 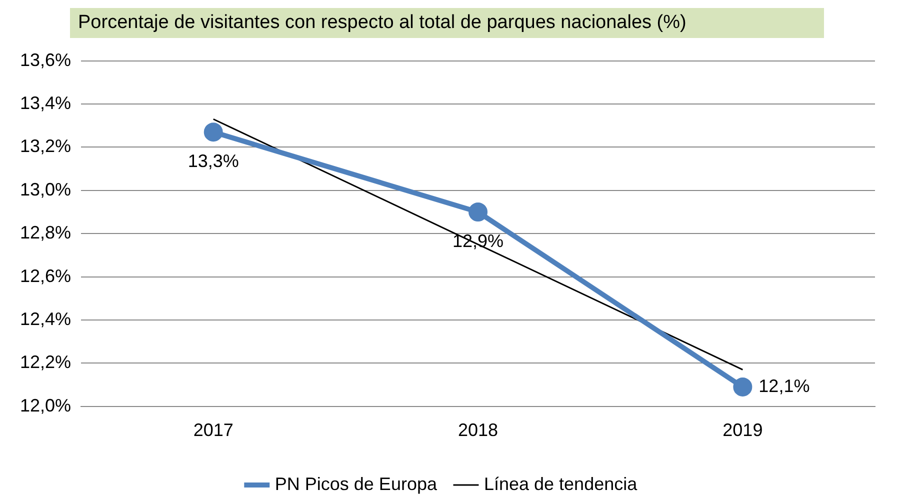 I want to click on legend-label: Línea de tendencia, so click(x=561, y=484).